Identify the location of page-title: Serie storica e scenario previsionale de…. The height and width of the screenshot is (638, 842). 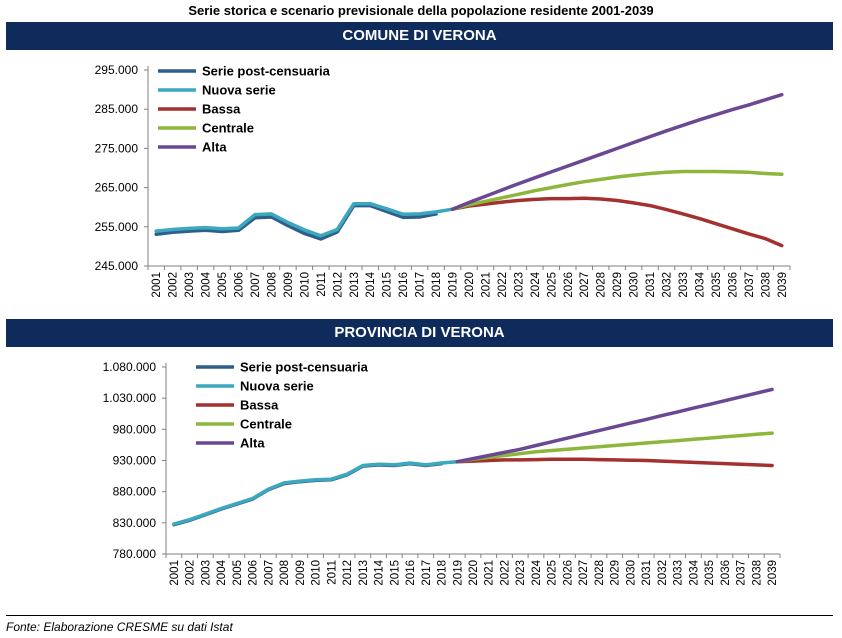
(421, 10).